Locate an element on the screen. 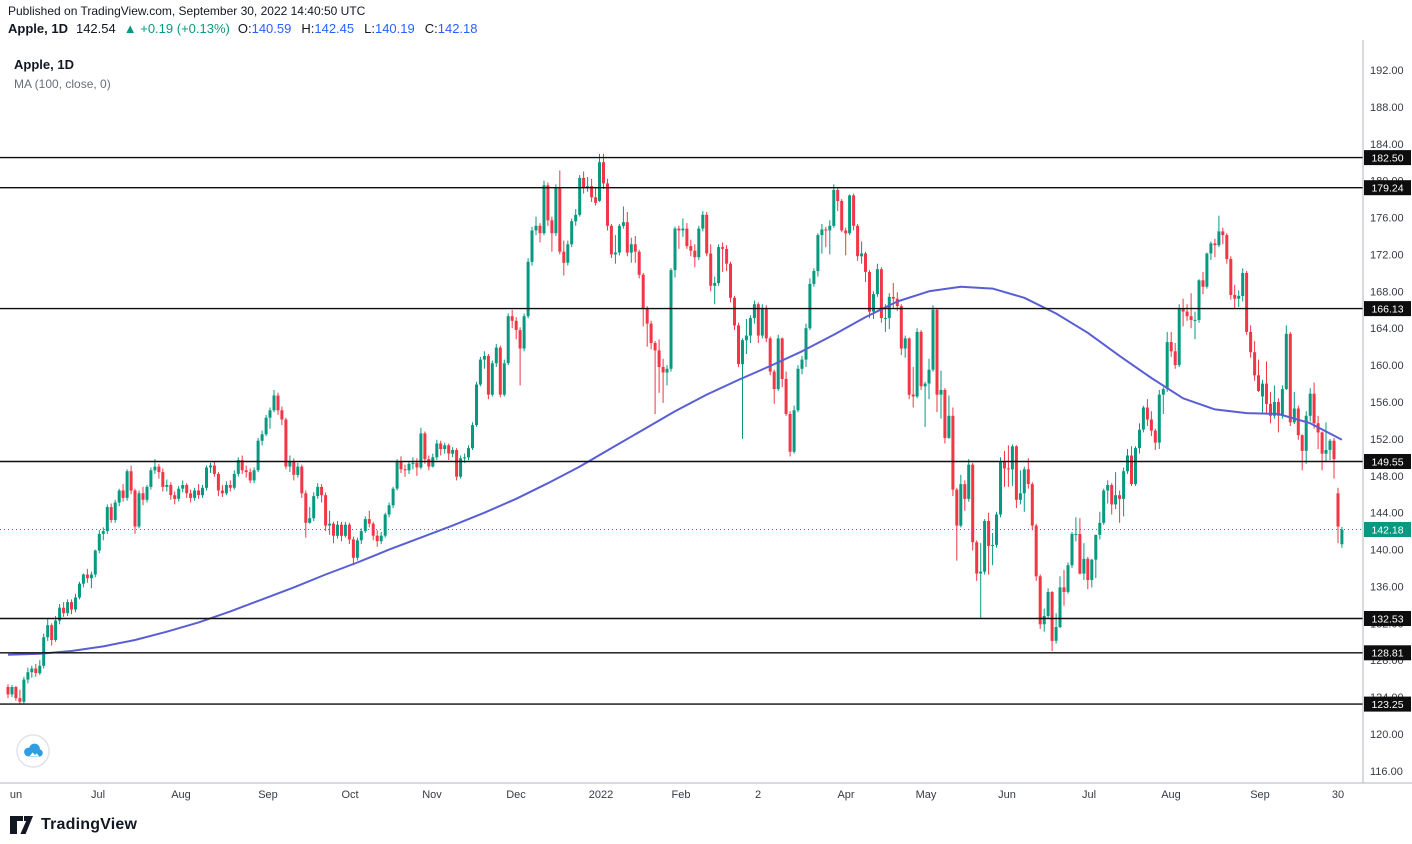  open-value: 140.59 is located at coordinates (271, 28).